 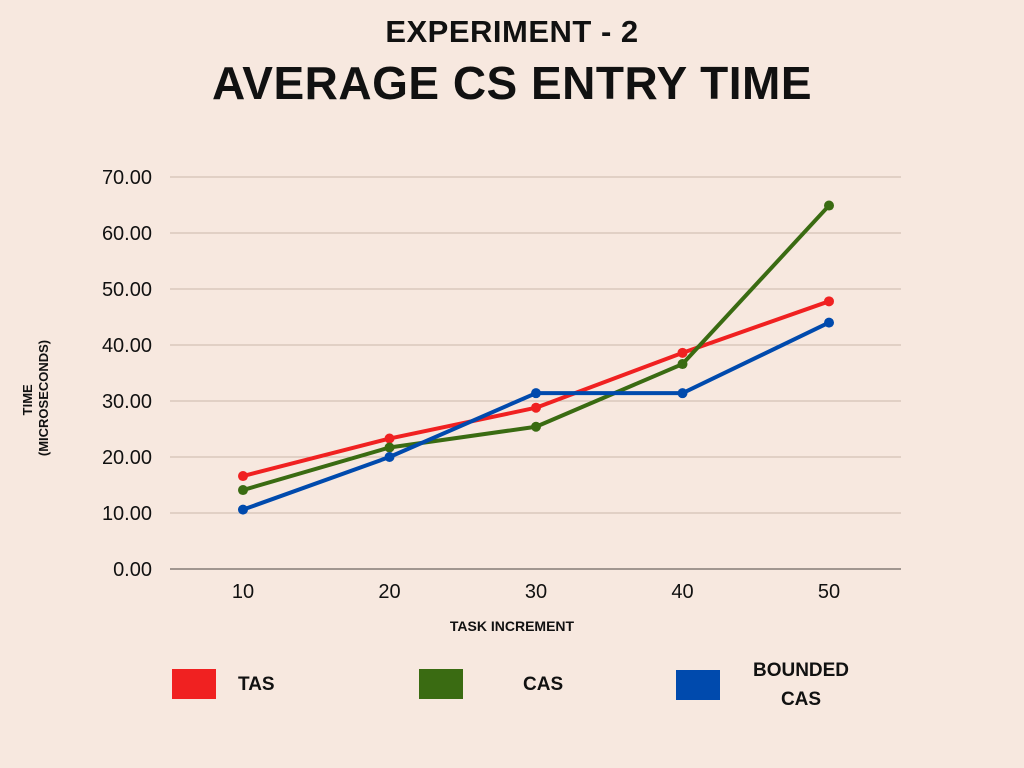 I want to click on y-axis-title: TIME (MICROSECONDS), so click(x=35, y=398).